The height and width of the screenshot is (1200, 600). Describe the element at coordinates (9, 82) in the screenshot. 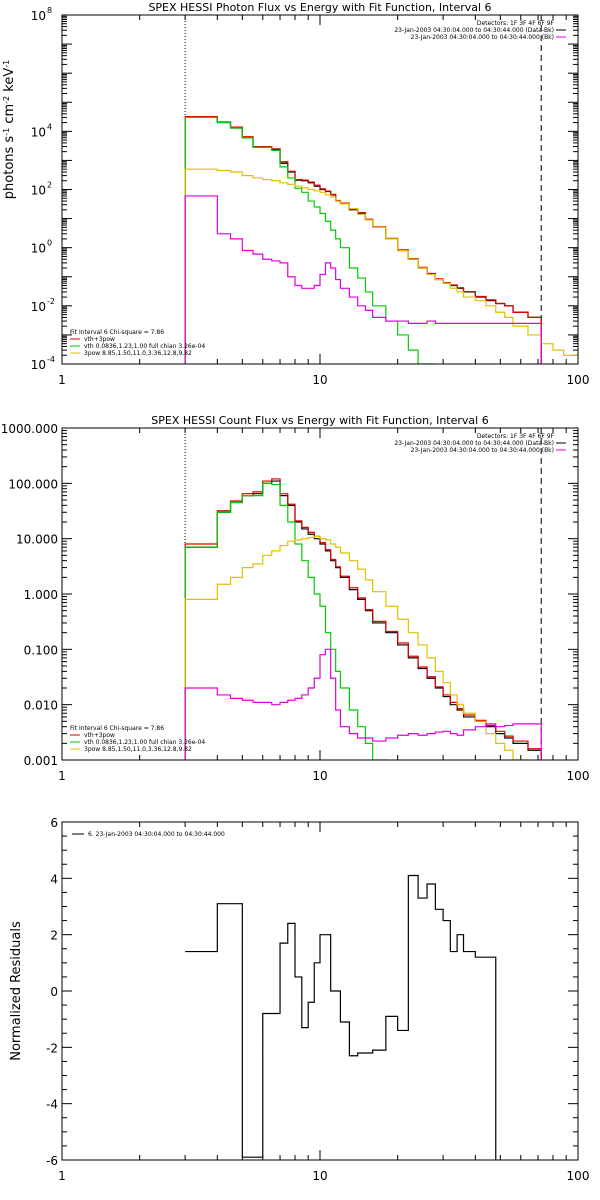

I see `y-axis-label-part: keV` at that location.